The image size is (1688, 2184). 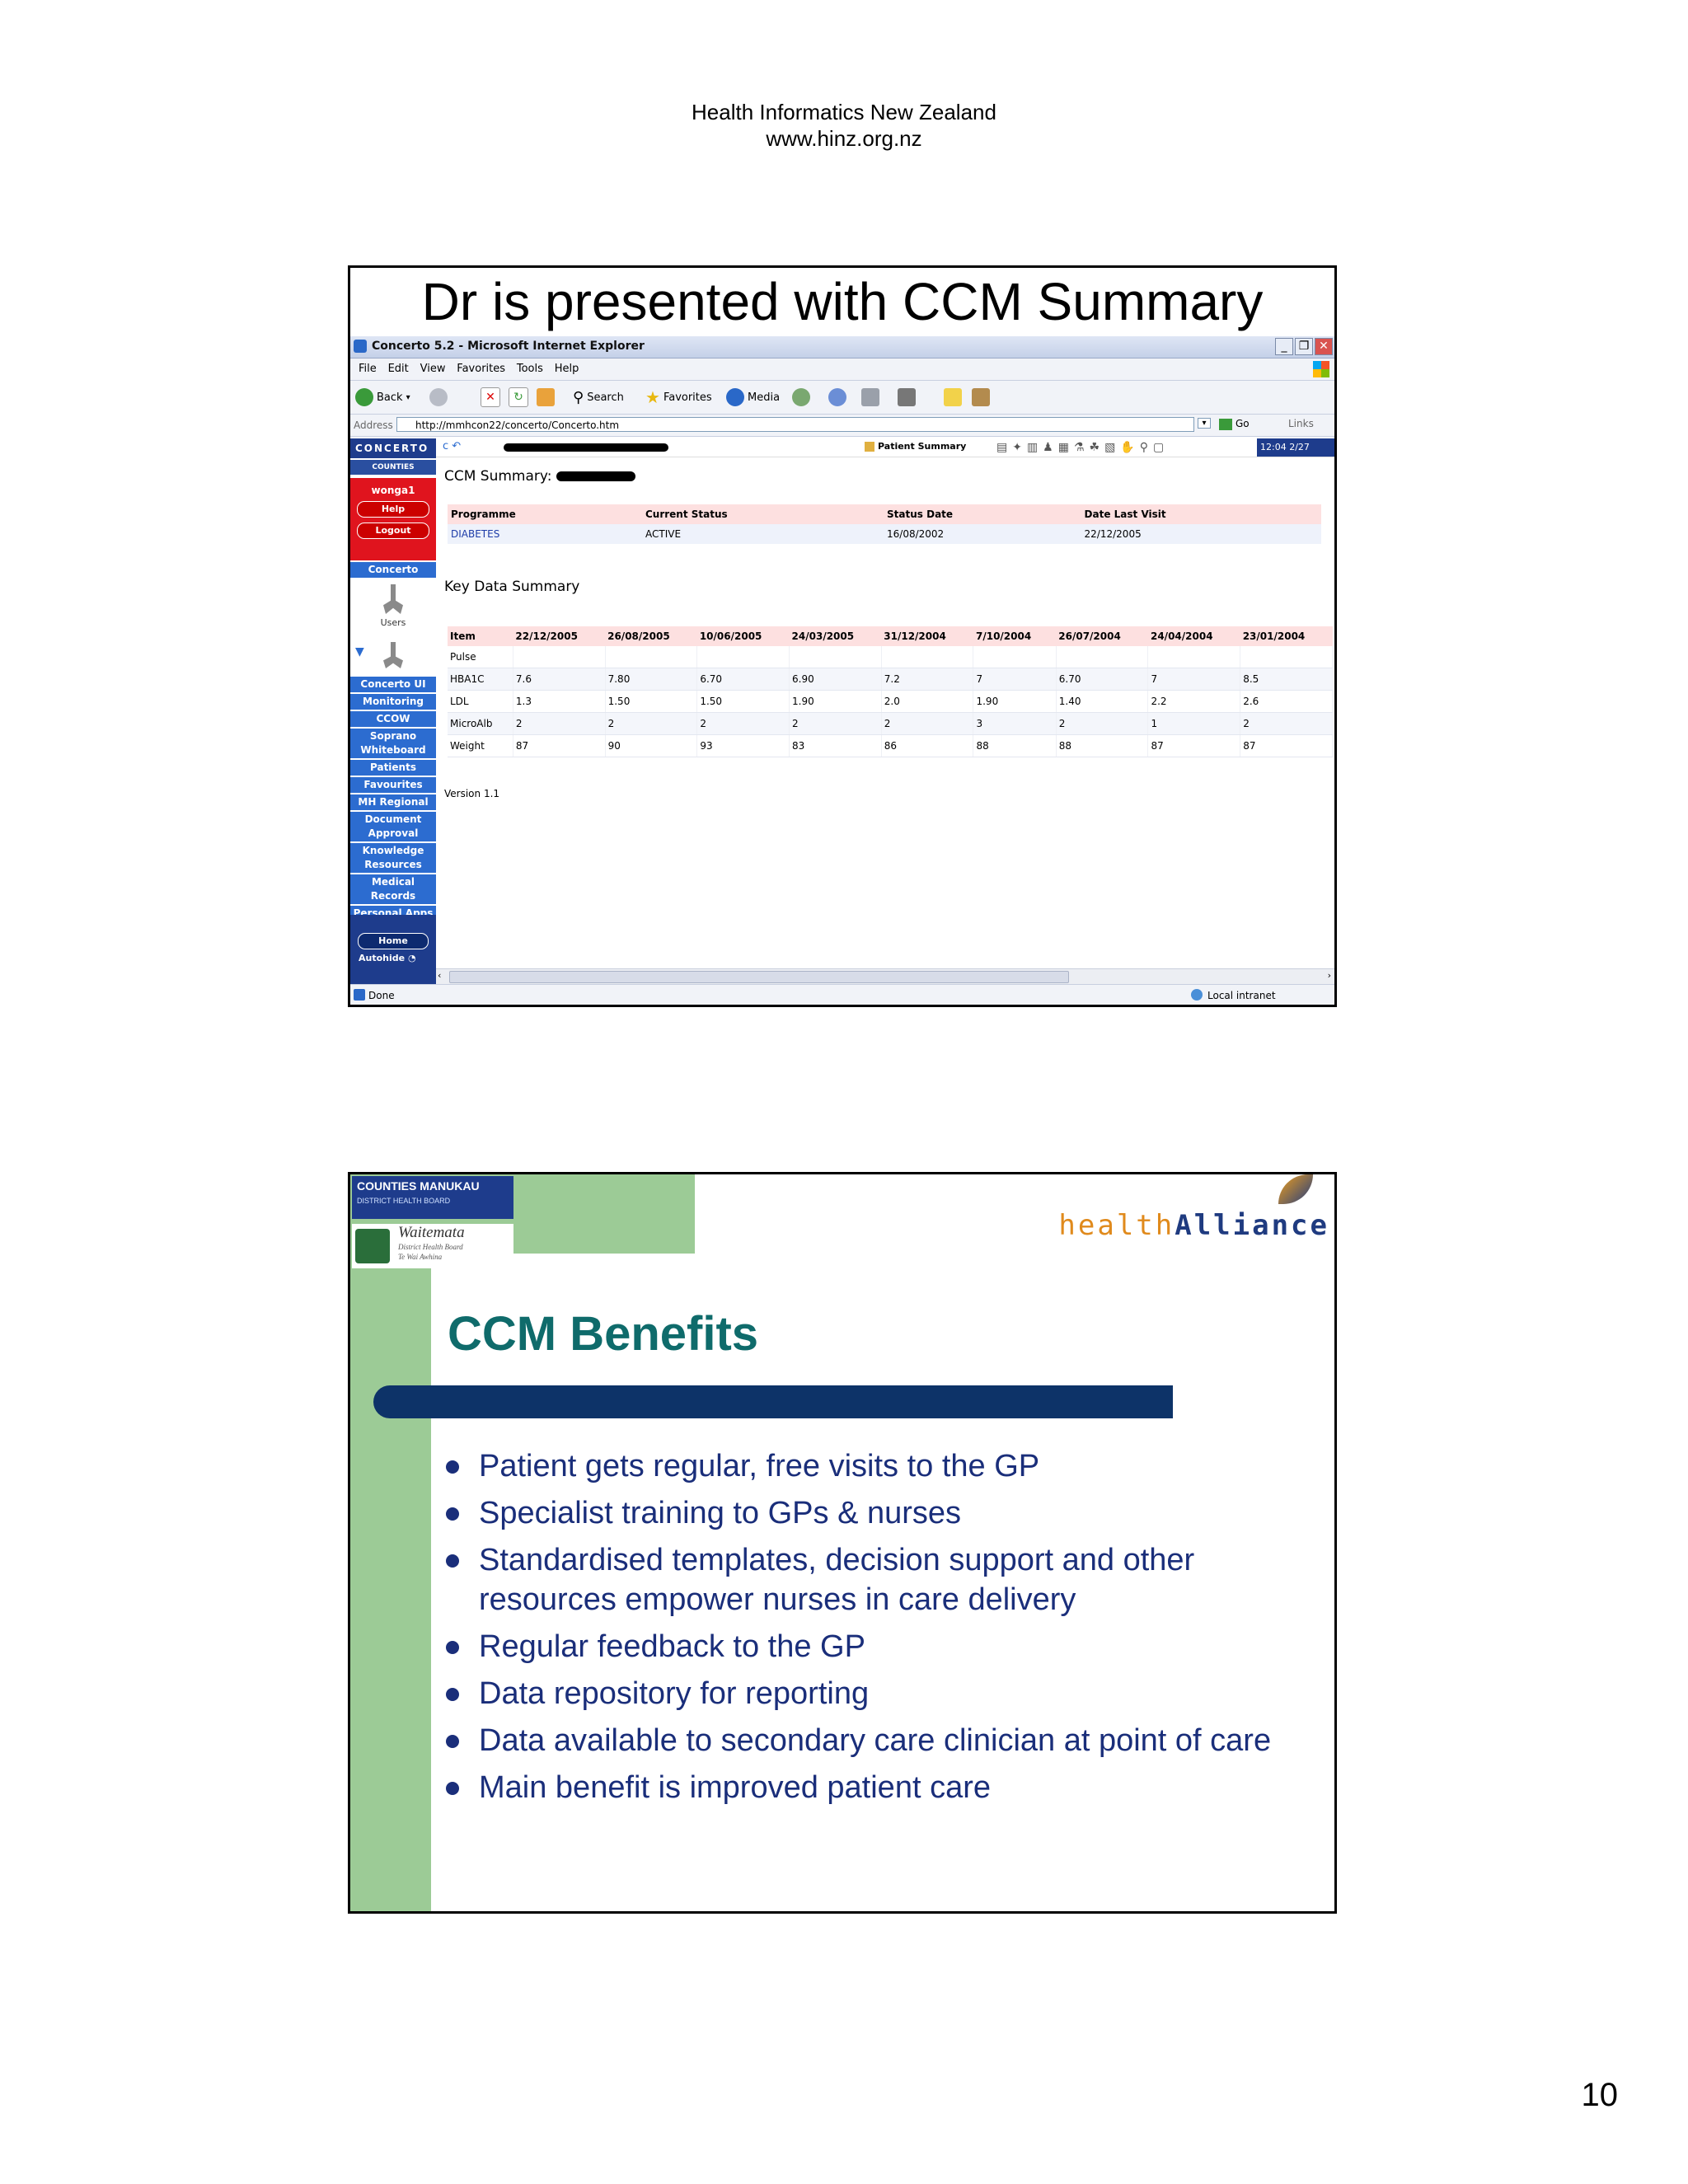 I want to click on window-controls: _ ❐ ✕, so click(x=1304, y=346).